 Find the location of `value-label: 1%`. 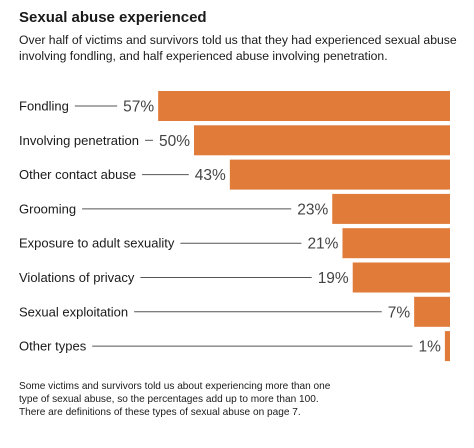

value-label: 1% is located at coordinates (429, 347).